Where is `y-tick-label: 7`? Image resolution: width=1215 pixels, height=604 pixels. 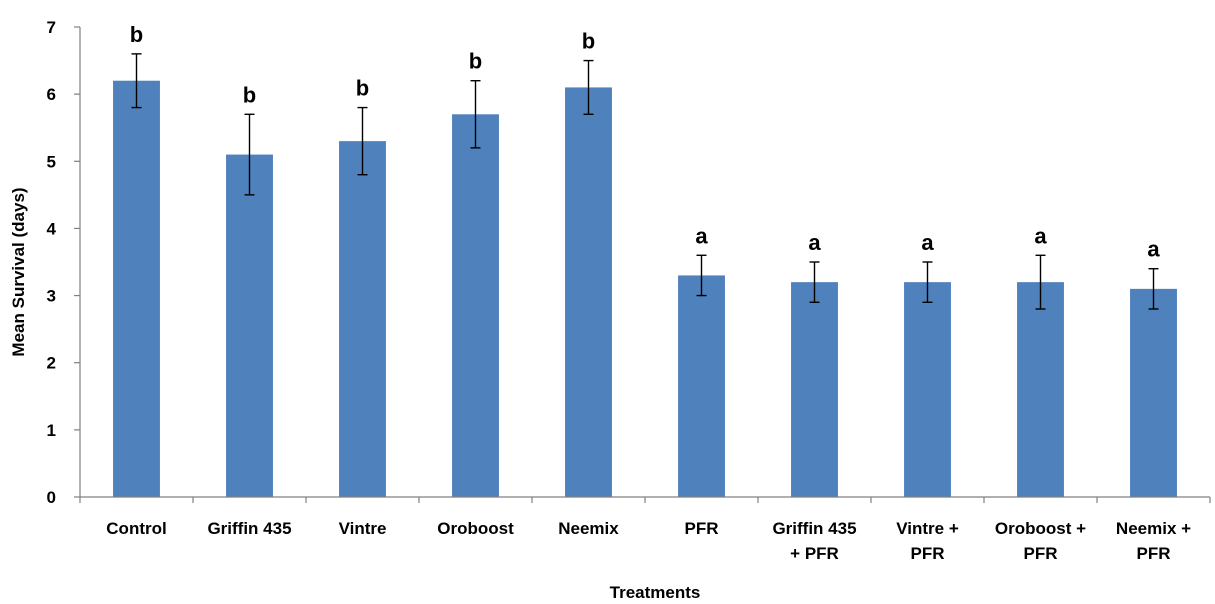 y-tick-label: 7 is located at coordinates (51, 27).